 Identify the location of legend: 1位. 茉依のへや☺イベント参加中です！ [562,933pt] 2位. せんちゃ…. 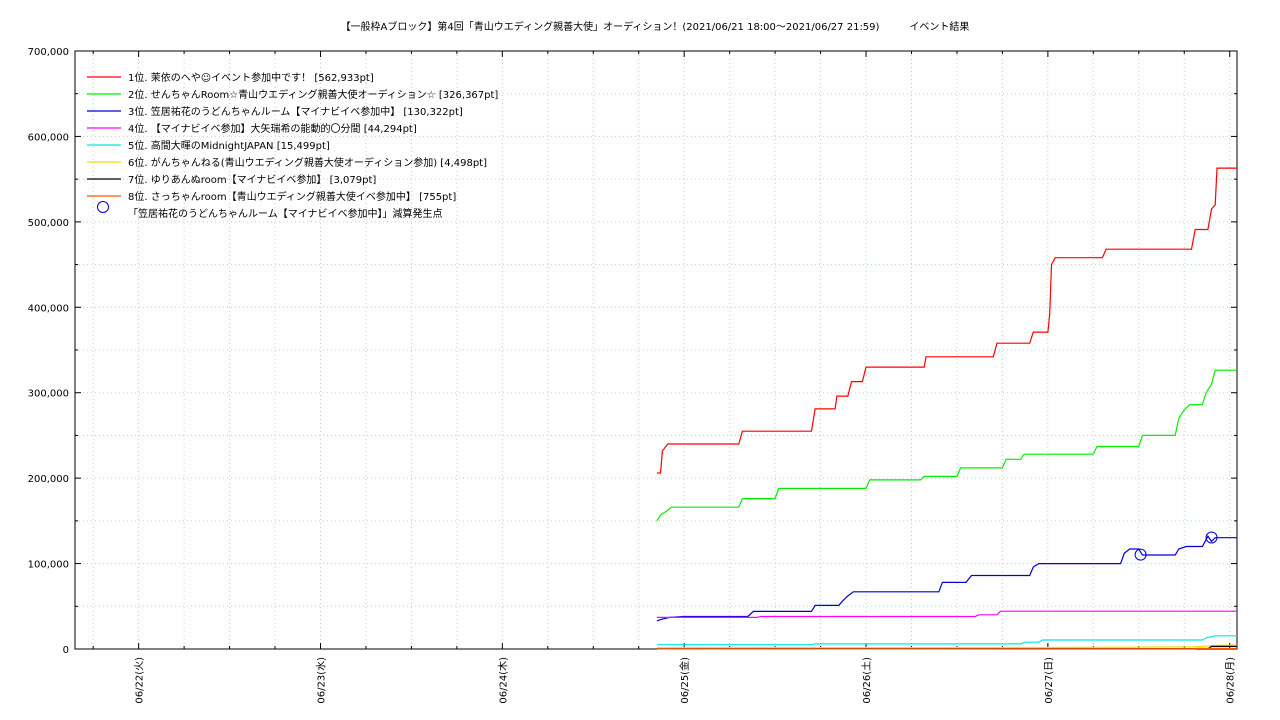
(292, 145).